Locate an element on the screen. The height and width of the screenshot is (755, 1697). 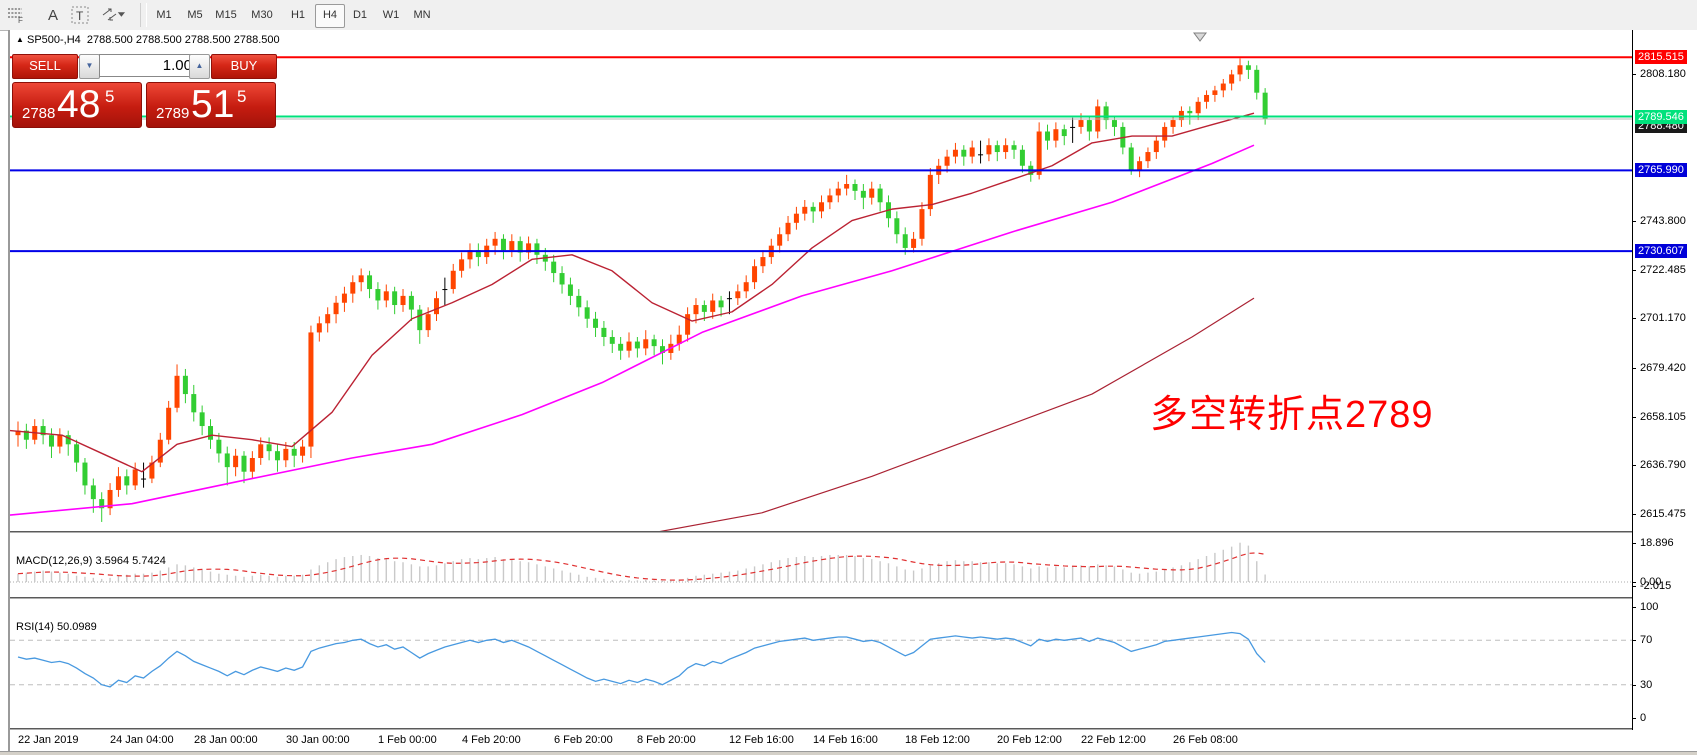
svg-text: F is located at coordinates (20, 20).